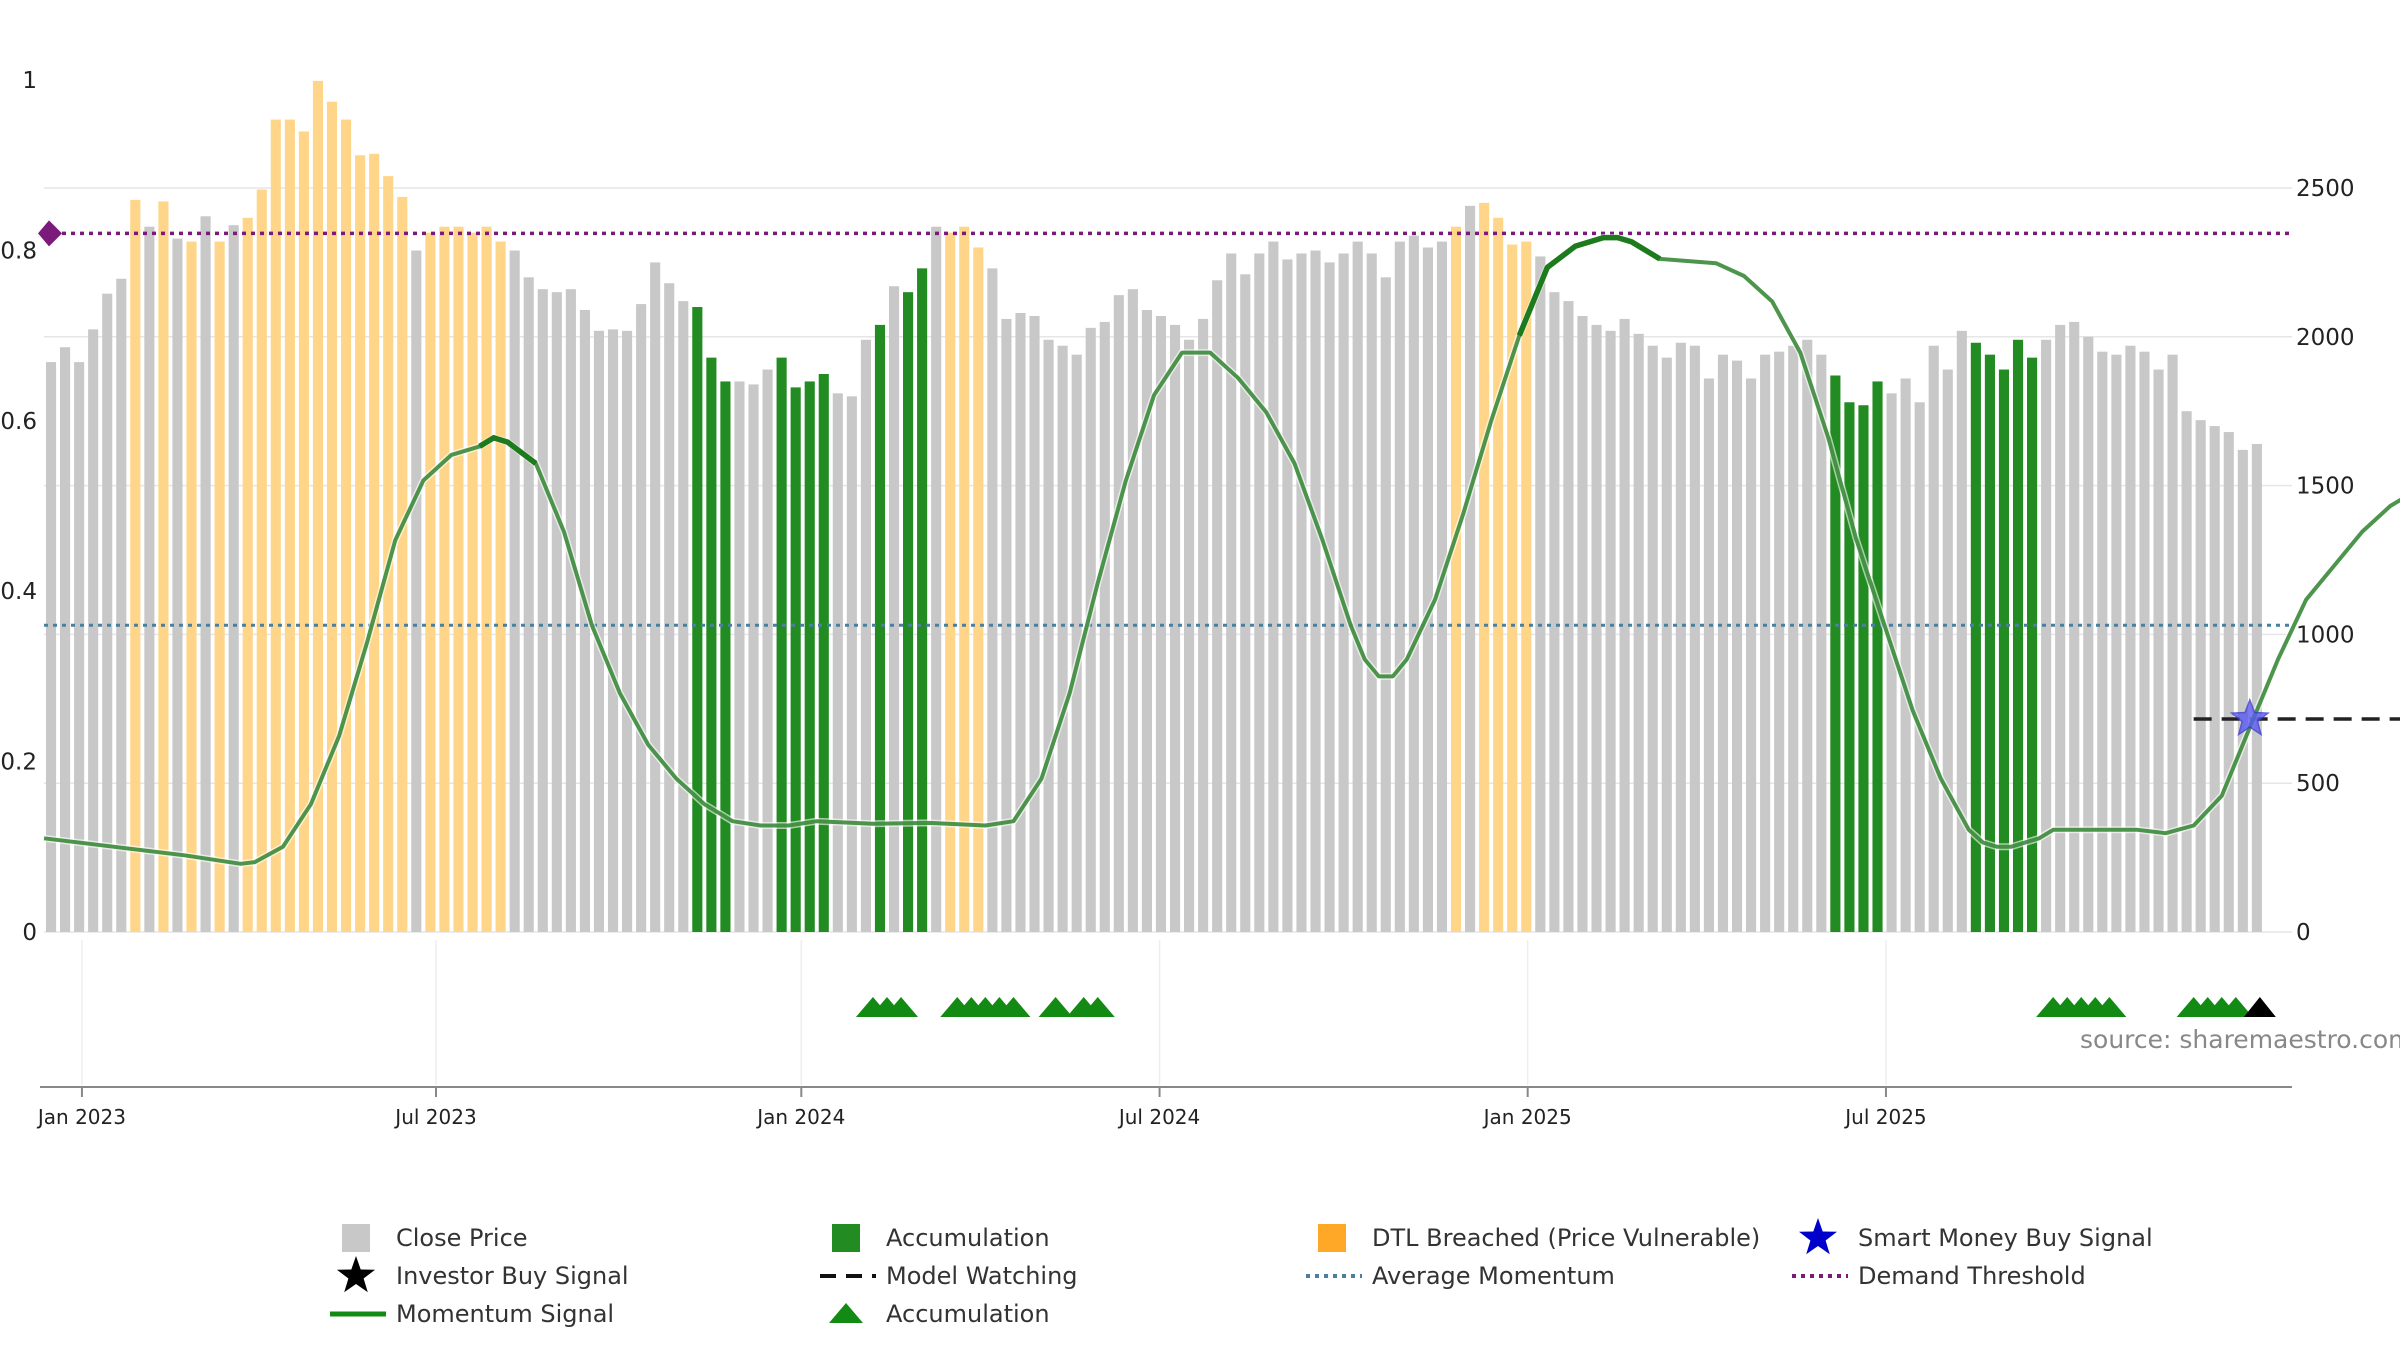 The width and height of the screenshot is (2400, 1350). Describe the element at coordinates (2325, 635) in the screenshot. I see `right-tick-label: 1000` at that location.